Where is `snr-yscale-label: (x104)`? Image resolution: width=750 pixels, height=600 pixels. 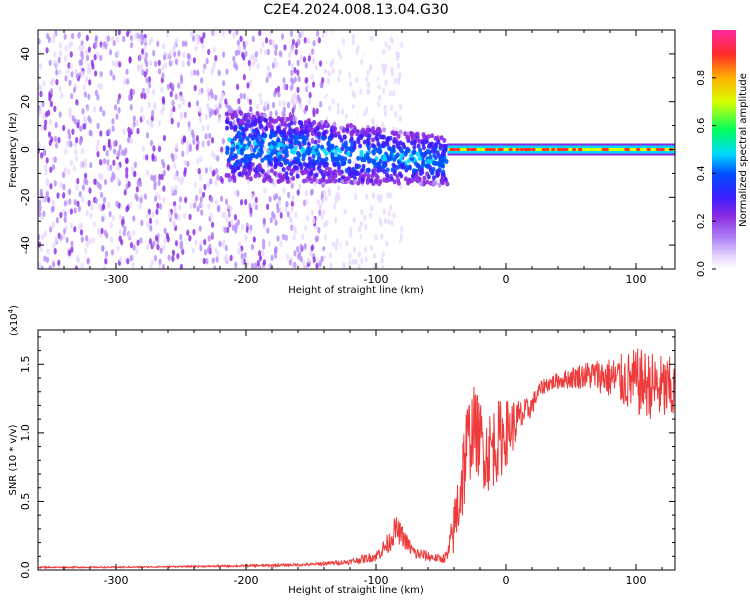
snr-yscale-label: (x104) is located at coordinates (13, 320).